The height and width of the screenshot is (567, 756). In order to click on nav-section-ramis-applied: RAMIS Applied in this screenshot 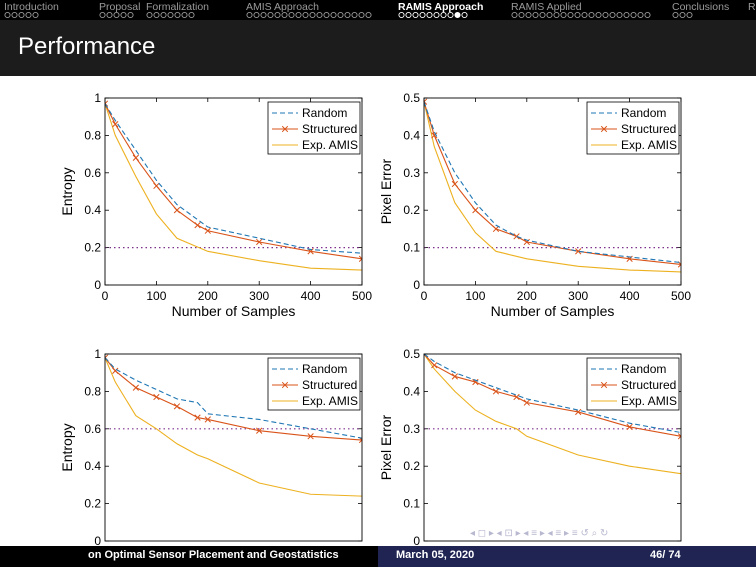, I will do `click(546, 7)`.